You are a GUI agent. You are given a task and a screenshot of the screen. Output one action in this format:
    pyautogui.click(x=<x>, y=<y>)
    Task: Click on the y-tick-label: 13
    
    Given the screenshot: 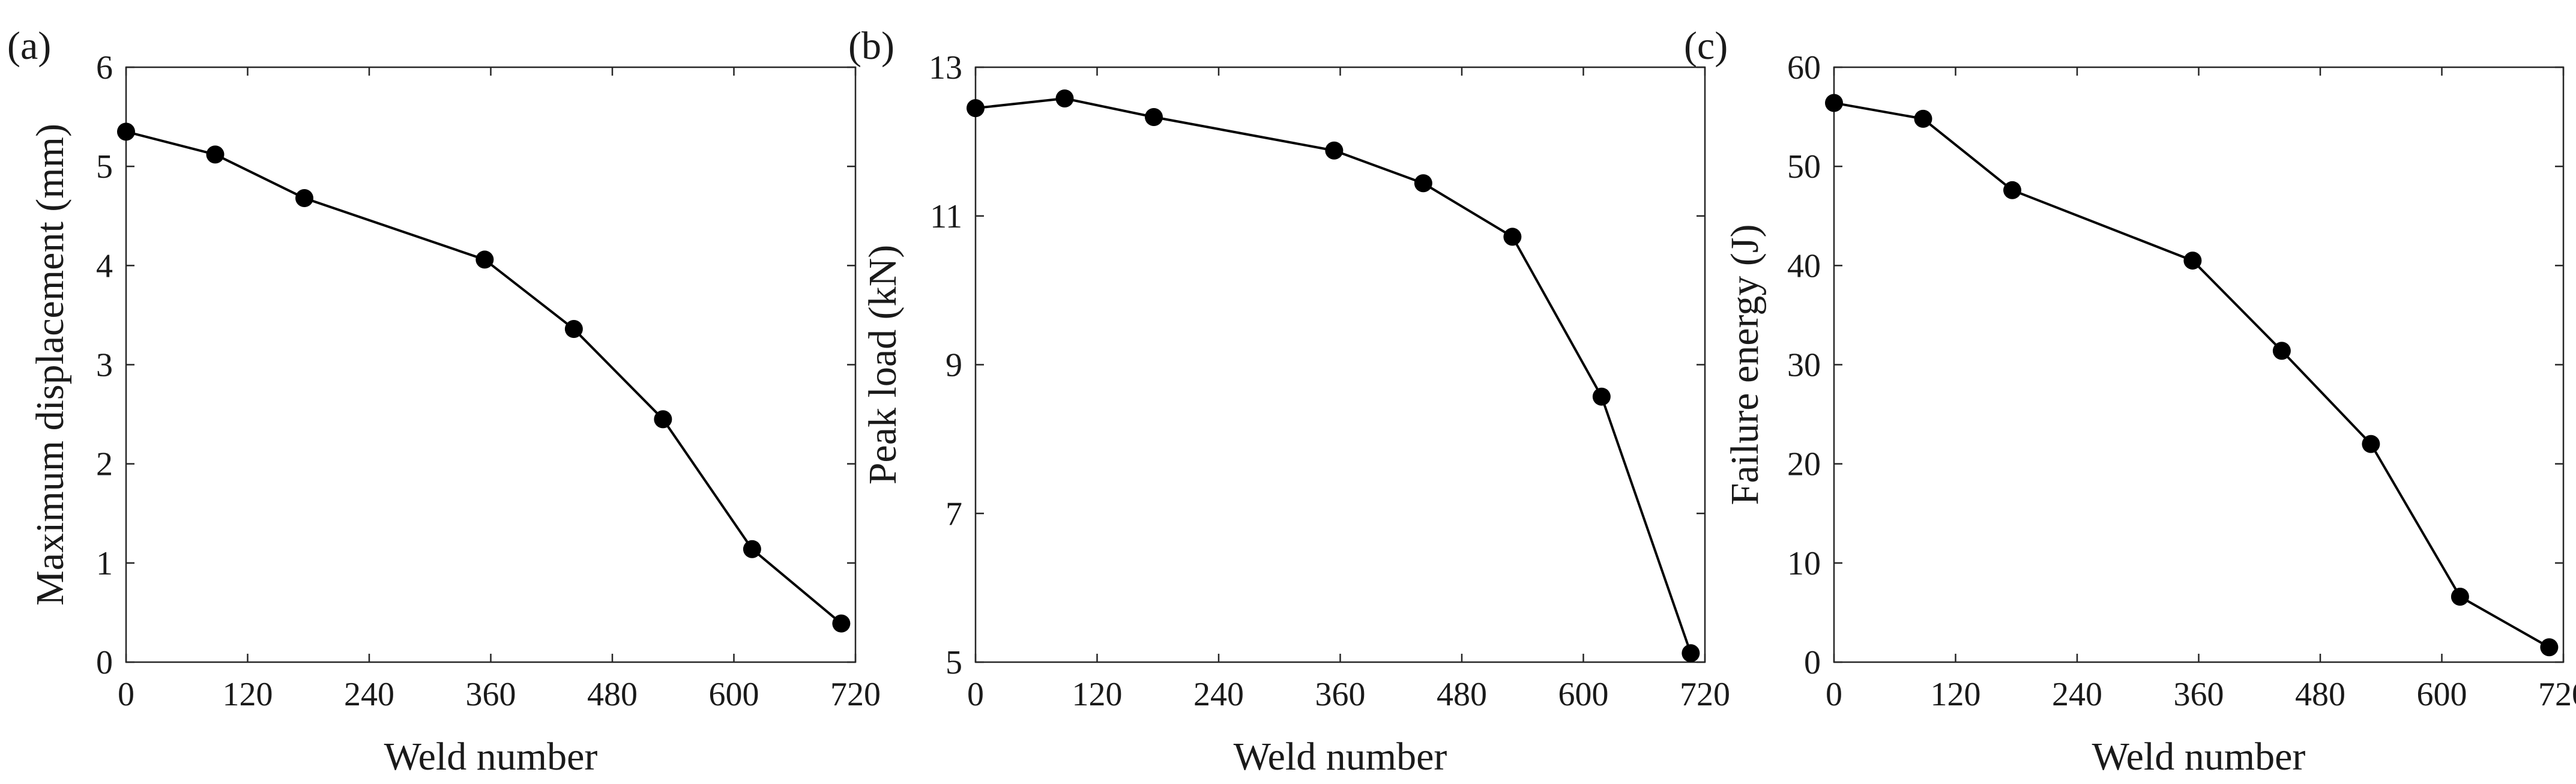 What is the action you would take?
    pyautogui.click(x=945, y=67)
    